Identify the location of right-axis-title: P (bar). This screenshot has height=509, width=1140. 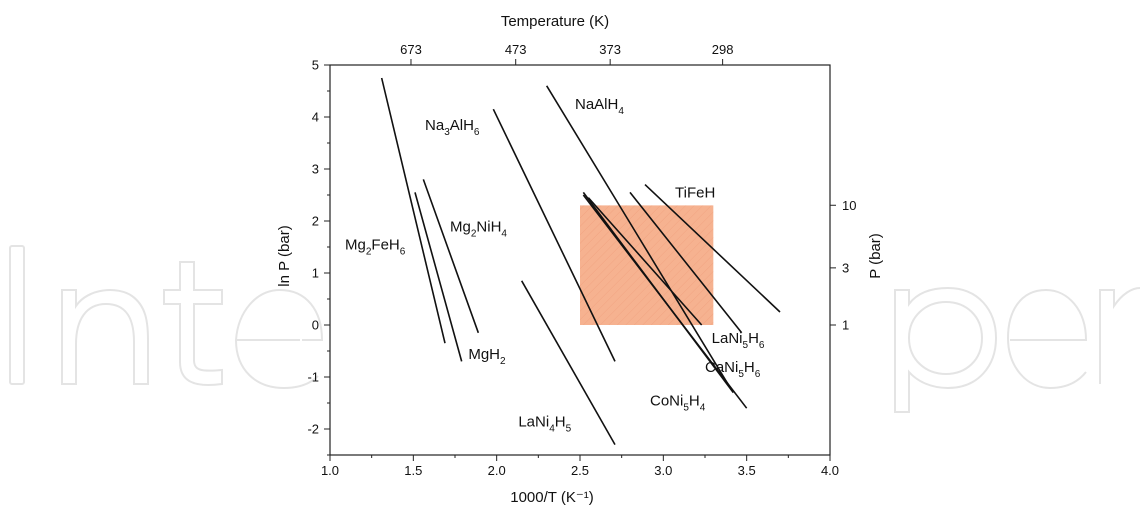
(875, 256).